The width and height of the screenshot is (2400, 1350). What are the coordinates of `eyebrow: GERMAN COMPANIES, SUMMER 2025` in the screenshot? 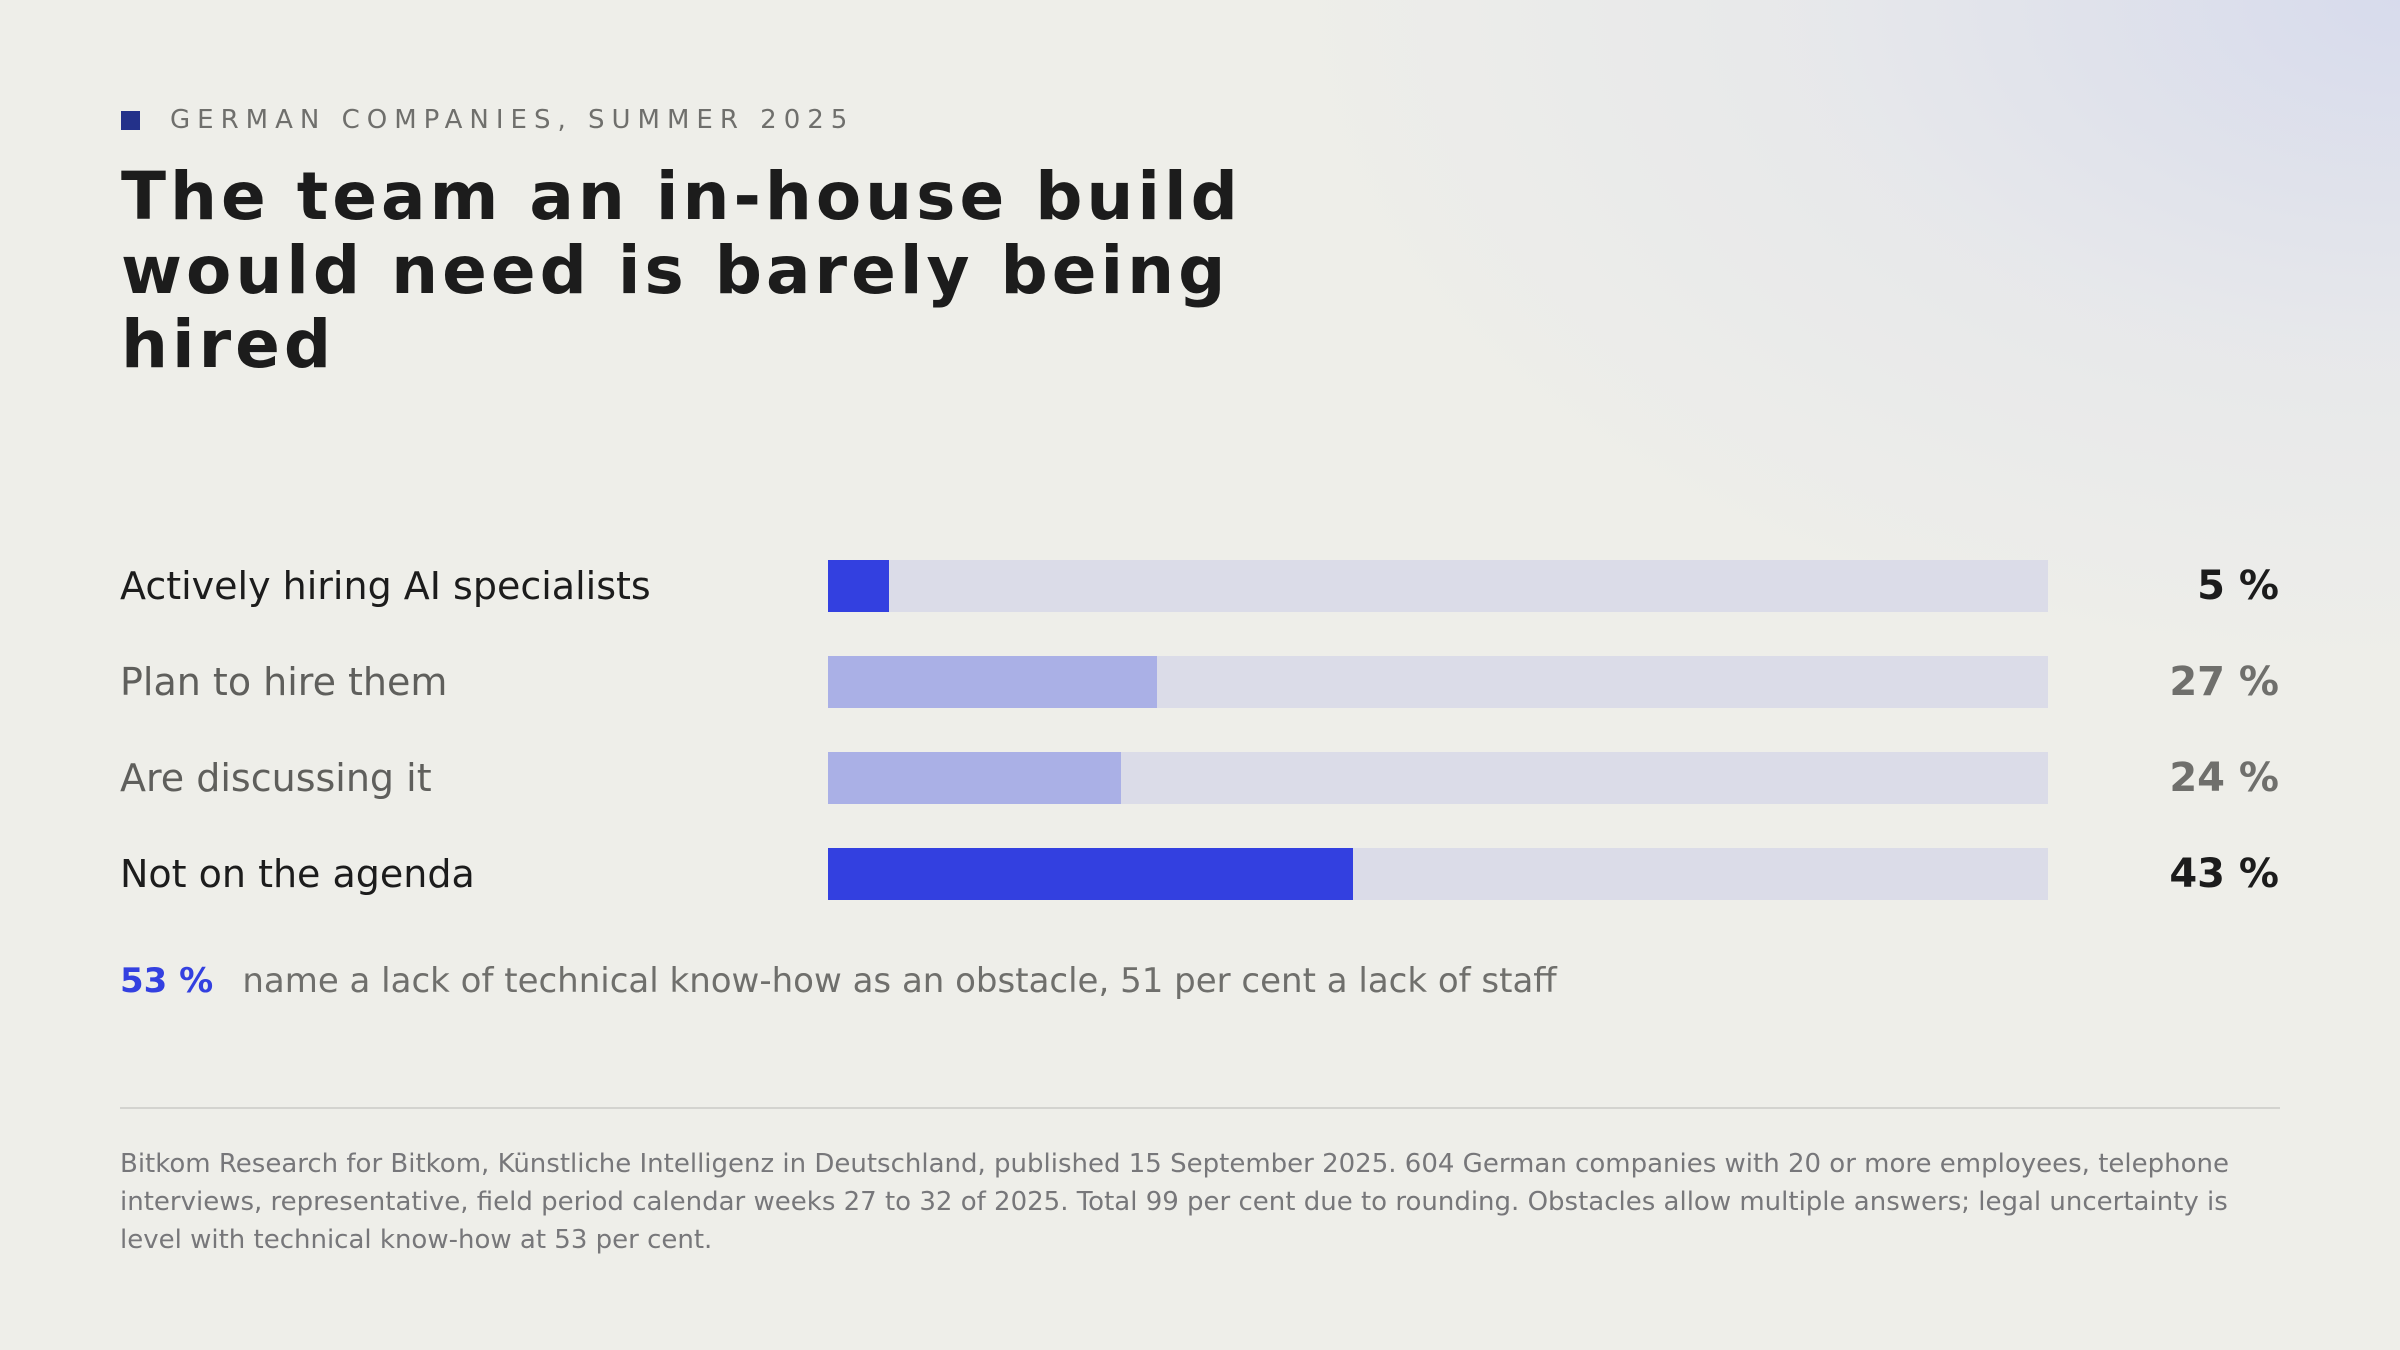 It's located at (487, 120).